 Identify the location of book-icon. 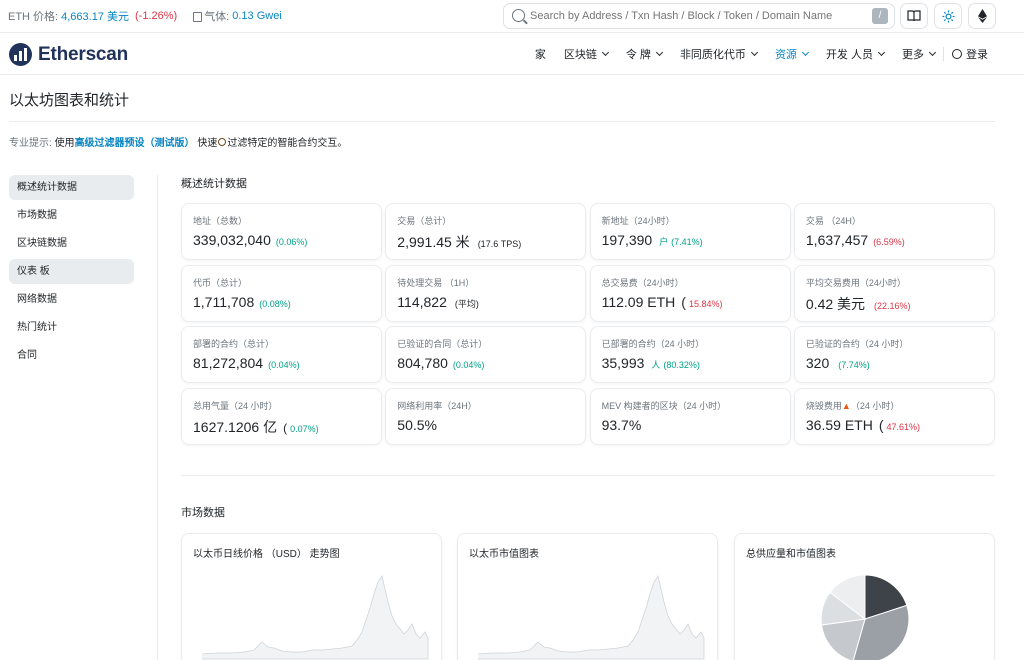
(914, 16).